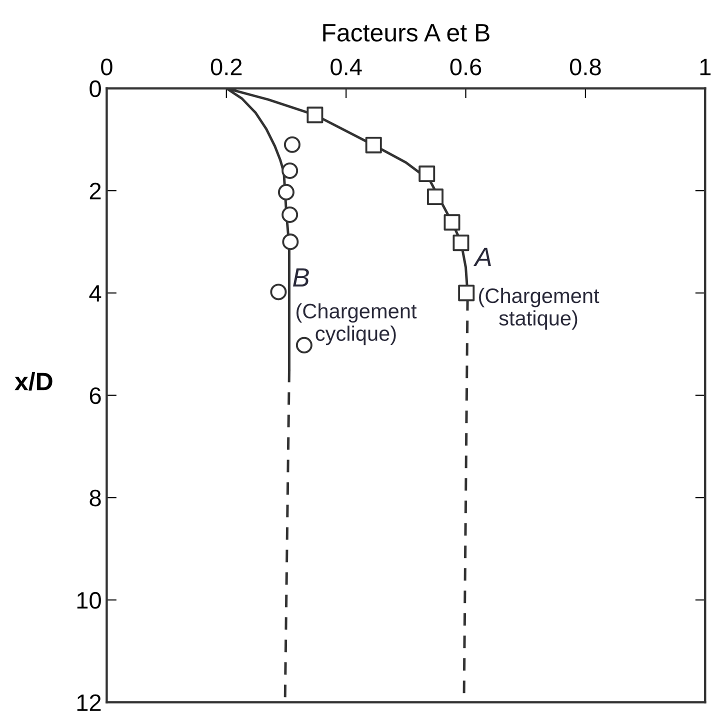 The image size is (721, 724). I want to click on y-tick-label: 4, so click(95, 293).